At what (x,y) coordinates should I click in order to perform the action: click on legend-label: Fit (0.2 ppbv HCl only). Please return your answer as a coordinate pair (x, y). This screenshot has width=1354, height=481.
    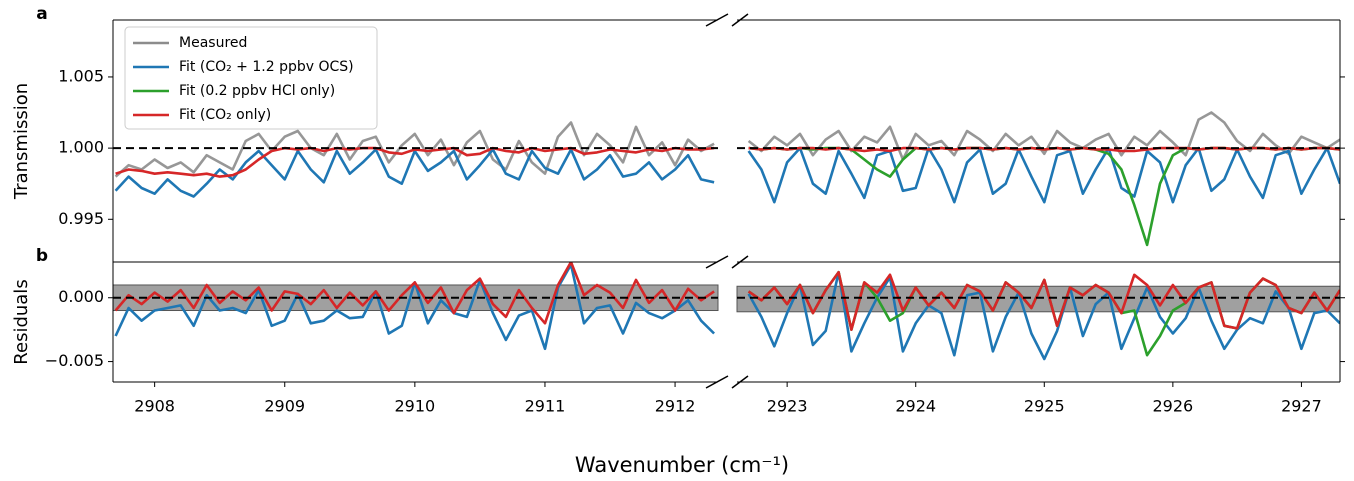
    Looking at the image, I should click on (257, 91).